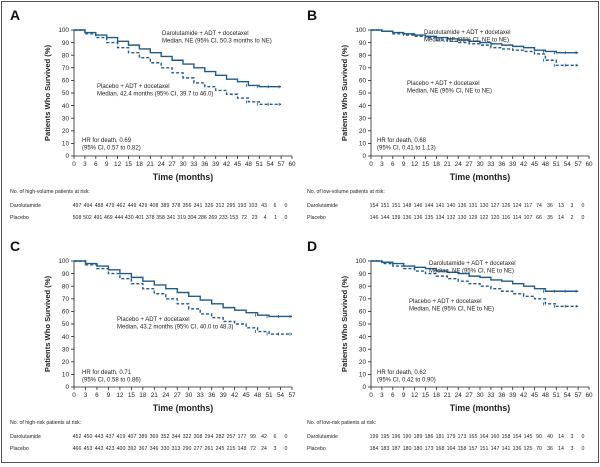 Image resolution: width=600 pixels, height=467 pixels. I want to click on risk-count: 0, so click(286, 437).